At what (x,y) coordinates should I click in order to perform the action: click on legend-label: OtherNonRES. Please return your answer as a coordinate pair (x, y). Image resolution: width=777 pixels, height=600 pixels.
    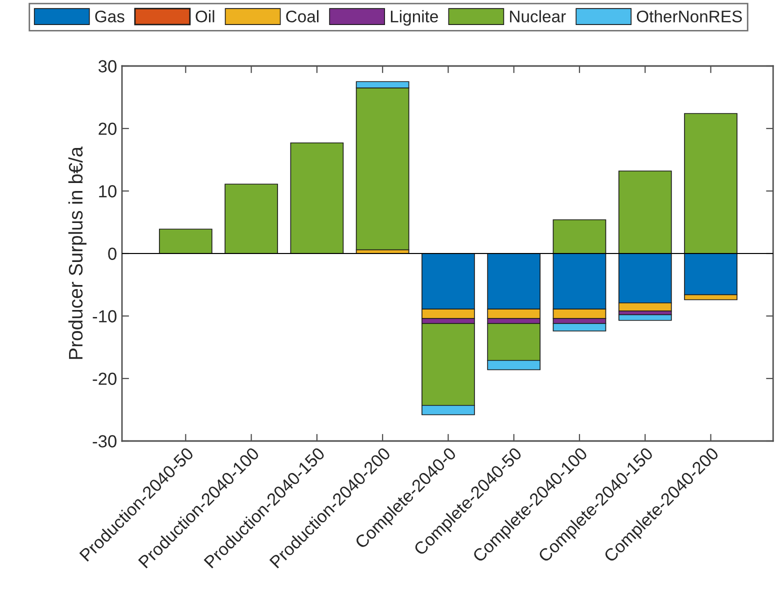
    Looking at the image, I should click on (689, 16).